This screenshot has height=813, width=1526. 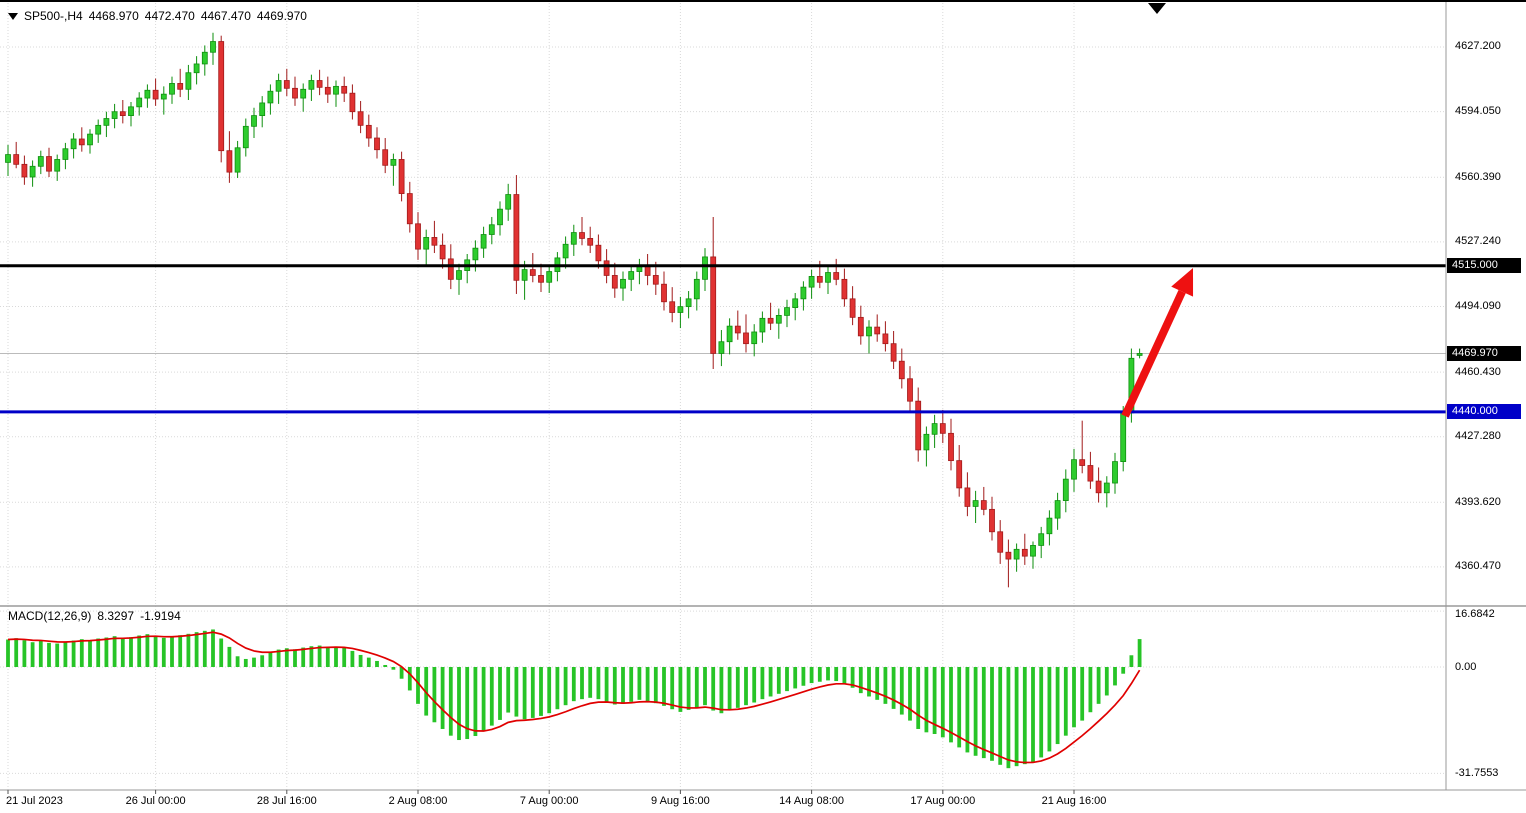 I want to click on time-axis-label: 14 Aug 08:00, so click(x=812, y=801).